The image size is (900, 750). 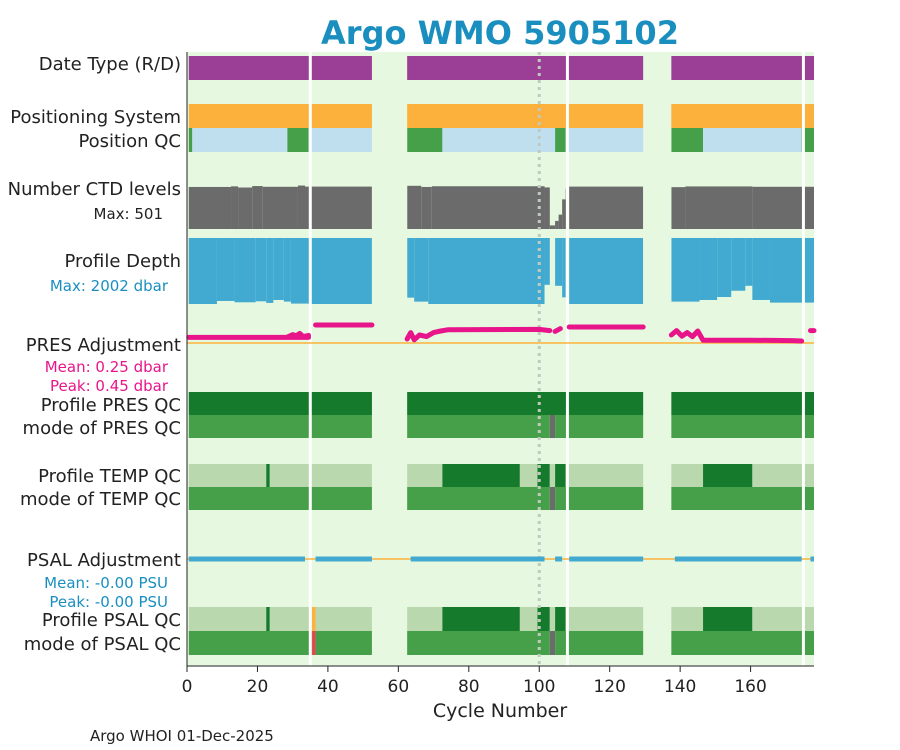 What do you see at coordinates (94, 189) in the screenshot?
I see `row-label-ctd-levels: Number CTD levels` at bounding box center [94, 189].